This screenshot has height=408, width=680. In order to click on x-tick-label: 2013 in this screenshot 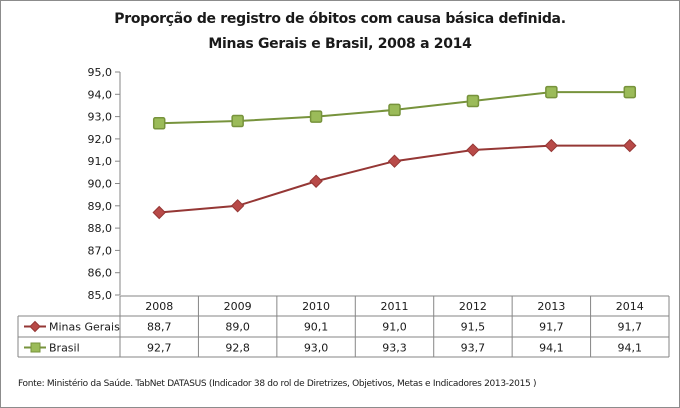, I will do `click(551, 306)`.